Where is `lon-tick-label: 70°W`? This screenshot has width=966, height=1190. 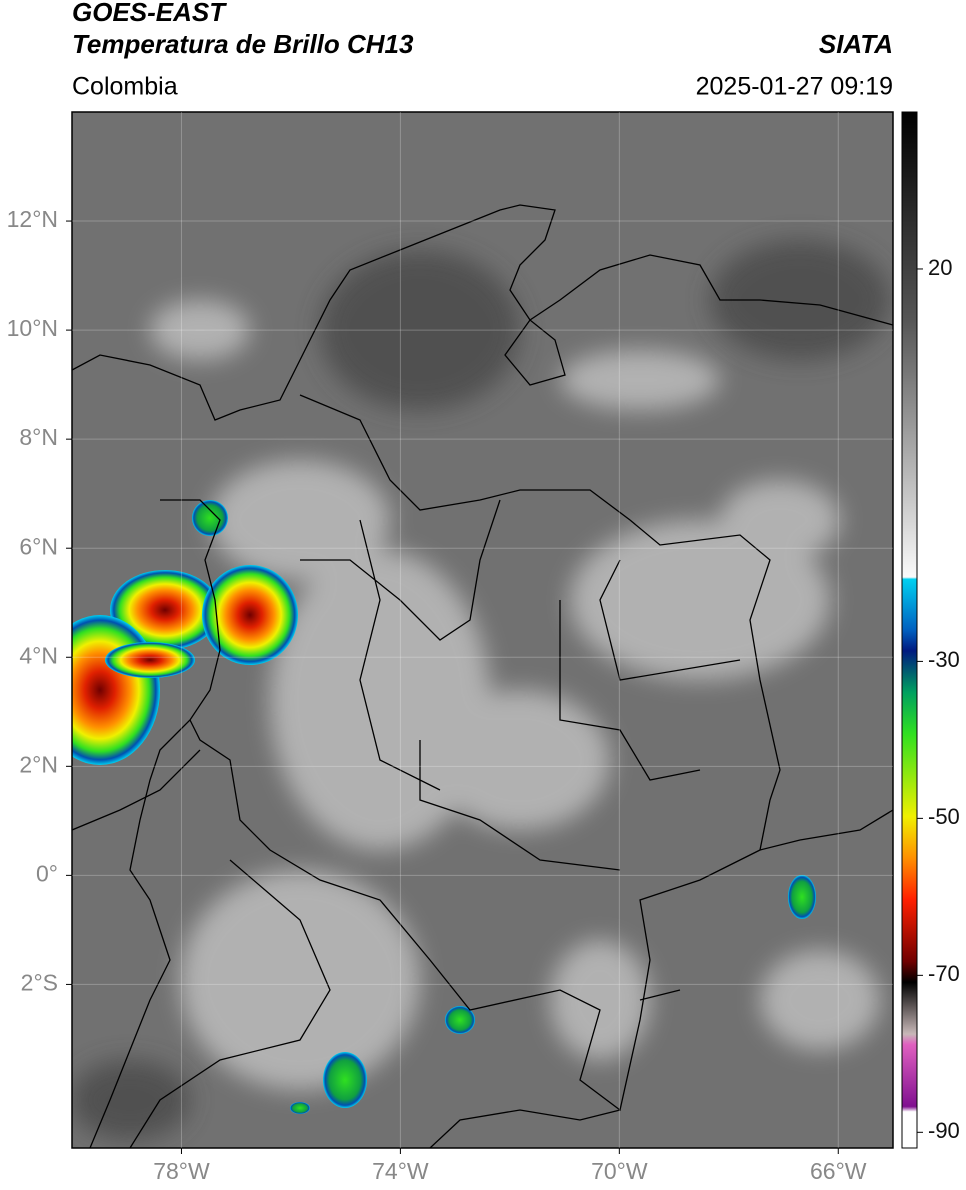 lon-tick-label: 70°W is located at coordinates (619, 1171).